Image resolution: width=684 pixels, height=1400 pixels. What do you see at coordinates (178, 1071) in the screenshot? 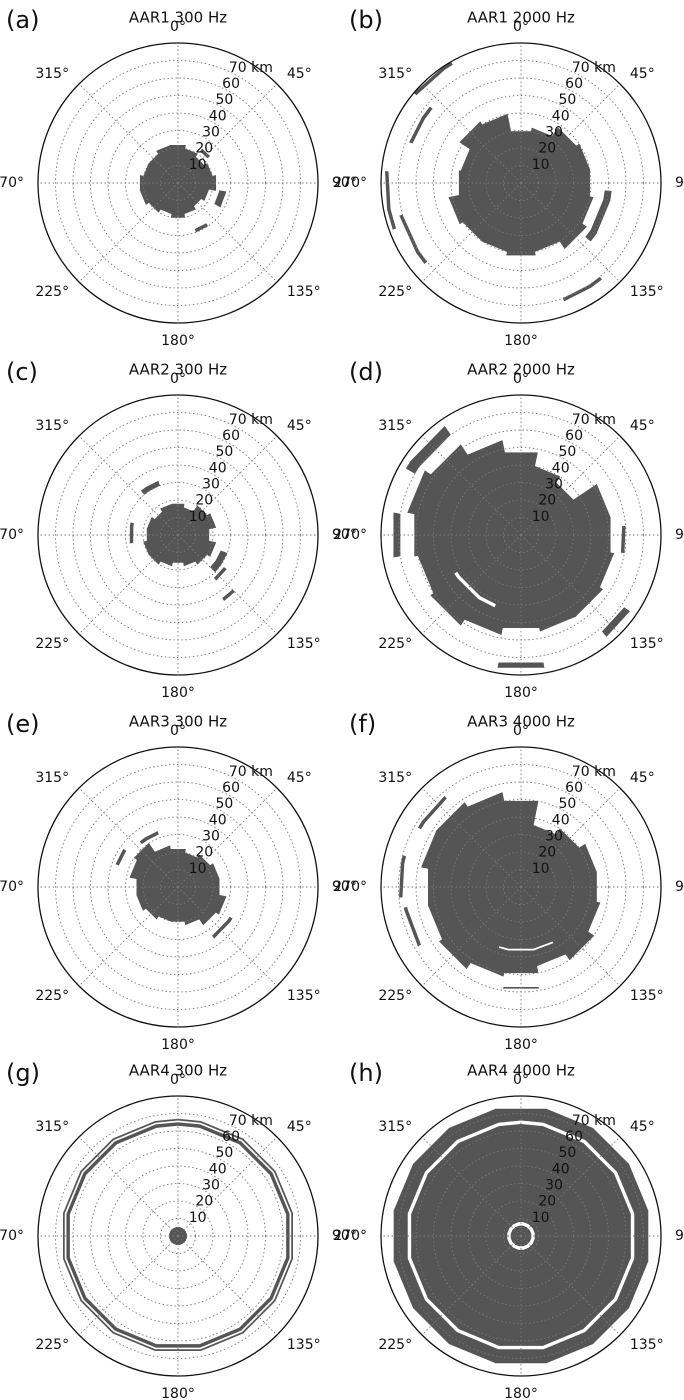
I see `chart-title: AAR4 300 Hz` at bounding box center [178, 1071].